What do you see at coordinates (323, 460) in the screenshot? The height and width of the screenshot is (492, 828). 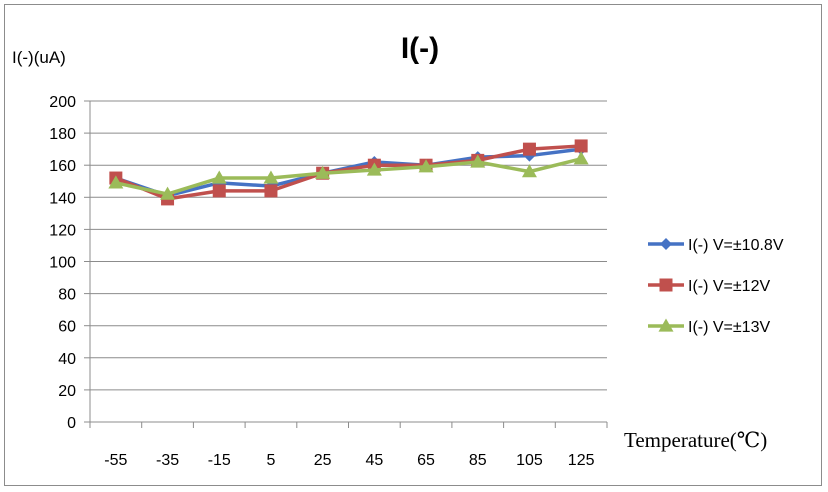 I see `x-tick-label: 25` at bounding box center [323, 460].